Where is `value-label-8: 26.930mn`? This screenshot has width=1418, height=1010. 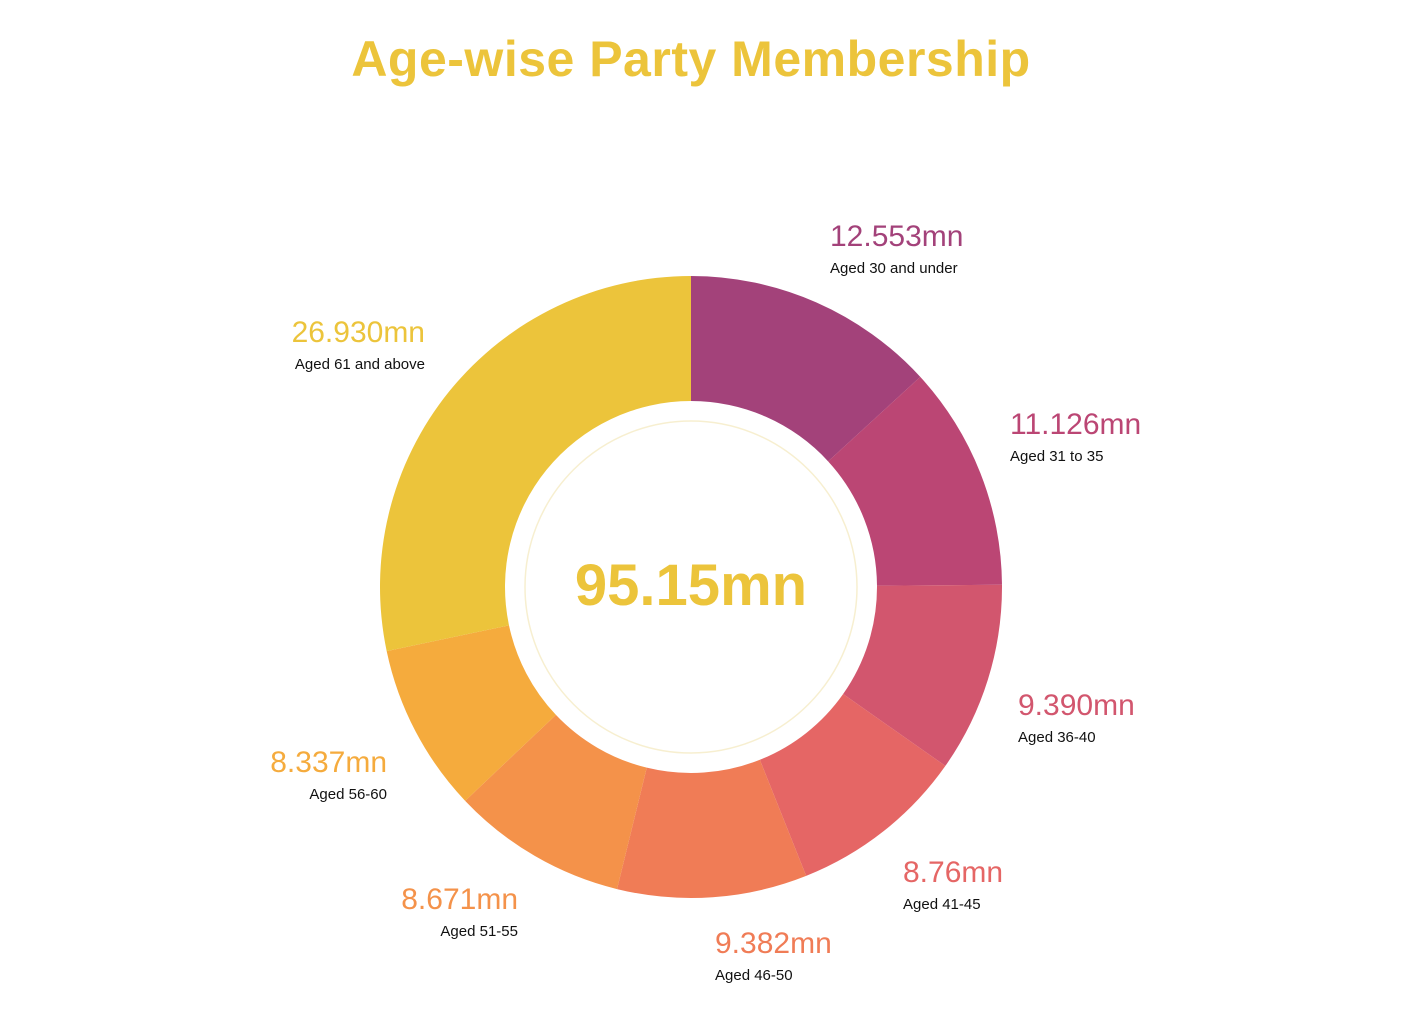 value-label-8: 26.930mn is located at coordinates (358, 332).